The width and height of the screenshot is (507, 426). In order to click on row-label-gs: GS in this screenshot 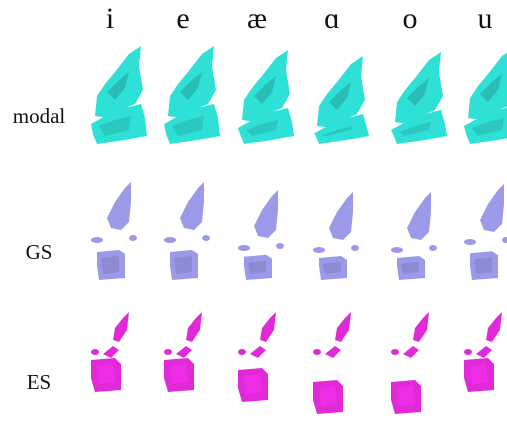, I will do `click(39, 252)`.